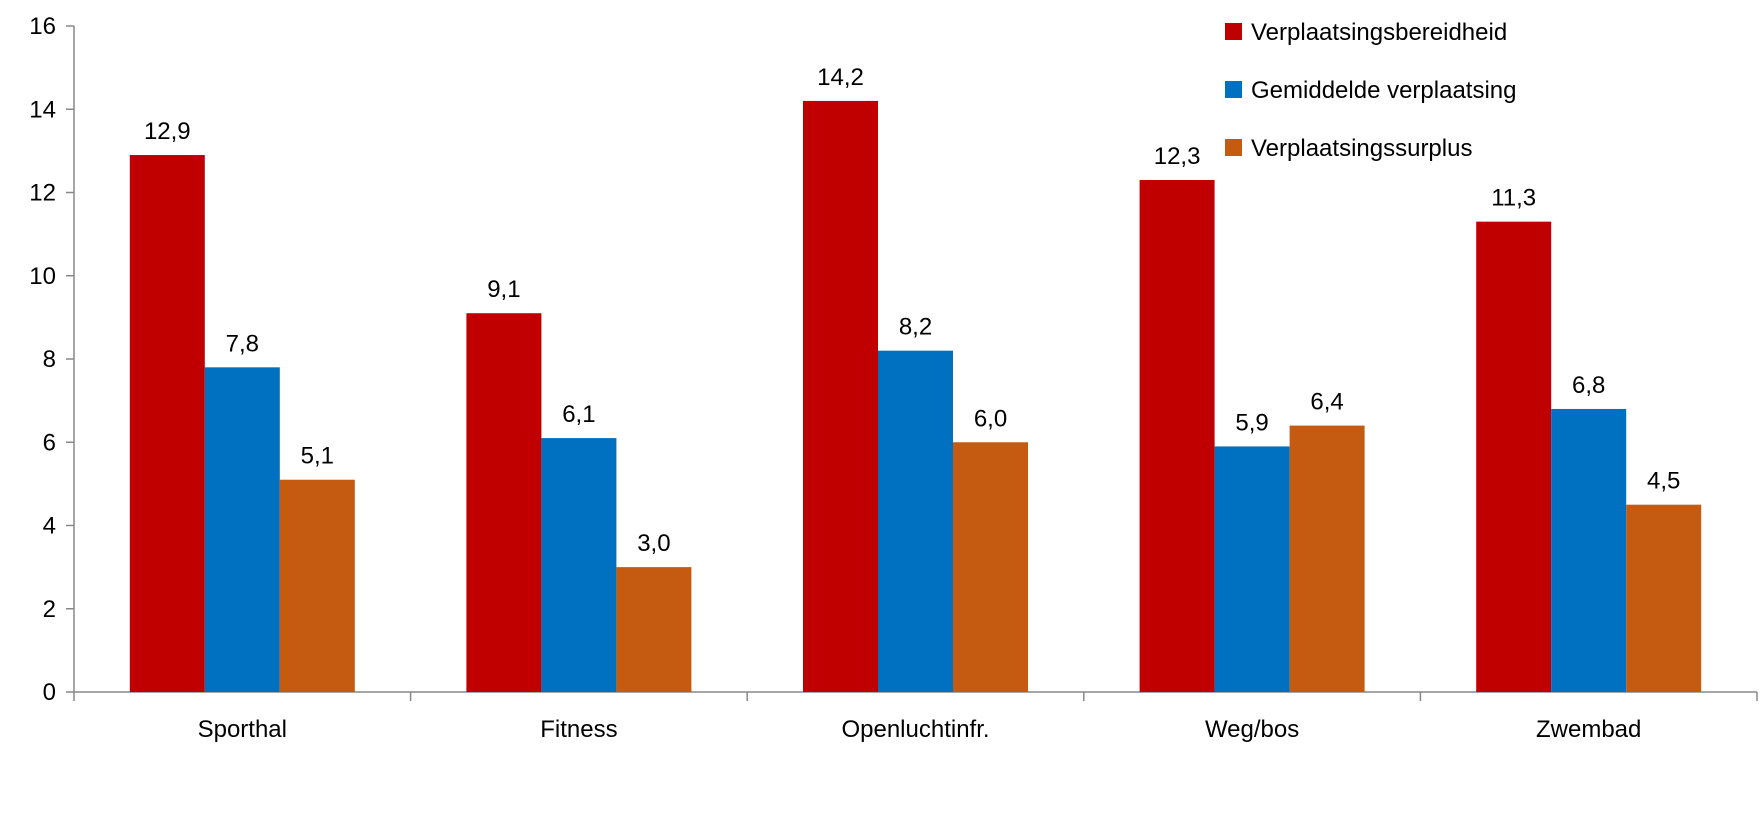 The height and width of the screenshot is (837, 1760). What do you see at coordinates (1251, 422) in the screenshot?
I see `bar-value-label: 5,9` at bounding box center [1251, 422].